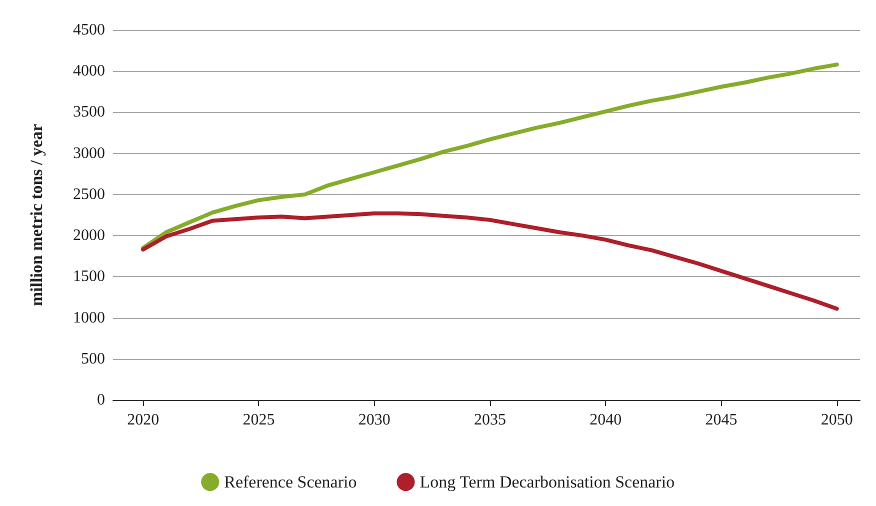  What do you see at coordinates (89, 112) in the screenshot?
I see `y-tick-label: 3500` at bounding box center [89, 112].